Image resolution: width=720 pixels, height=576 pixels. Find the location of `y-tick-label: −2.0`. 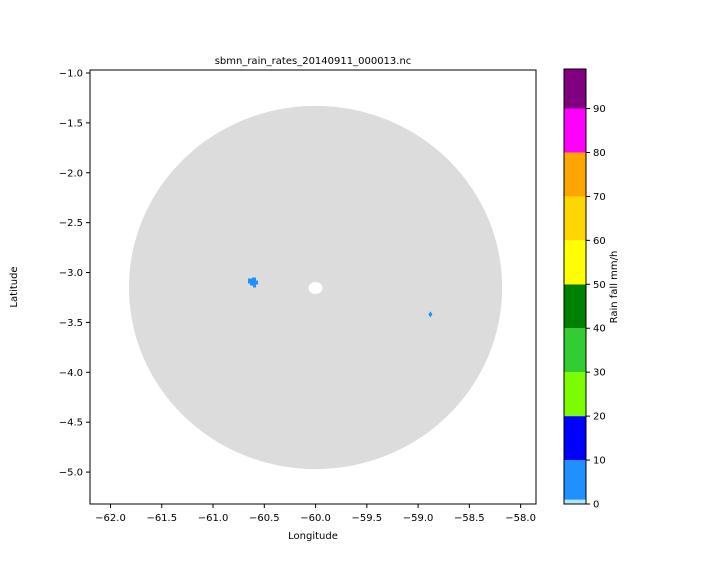

y-tick-label: −2.0 is located at coordinates (71, 173).